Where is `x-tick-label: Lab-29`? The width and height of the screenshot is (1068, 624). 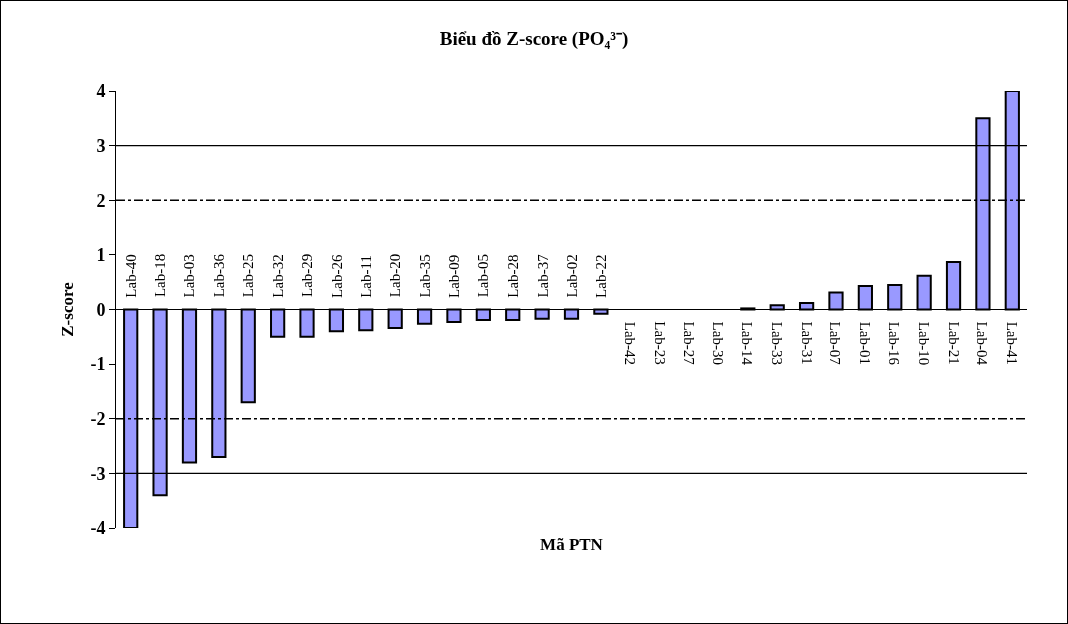
x-tick-label: Lab-29 is located at coordinates (307, 275).